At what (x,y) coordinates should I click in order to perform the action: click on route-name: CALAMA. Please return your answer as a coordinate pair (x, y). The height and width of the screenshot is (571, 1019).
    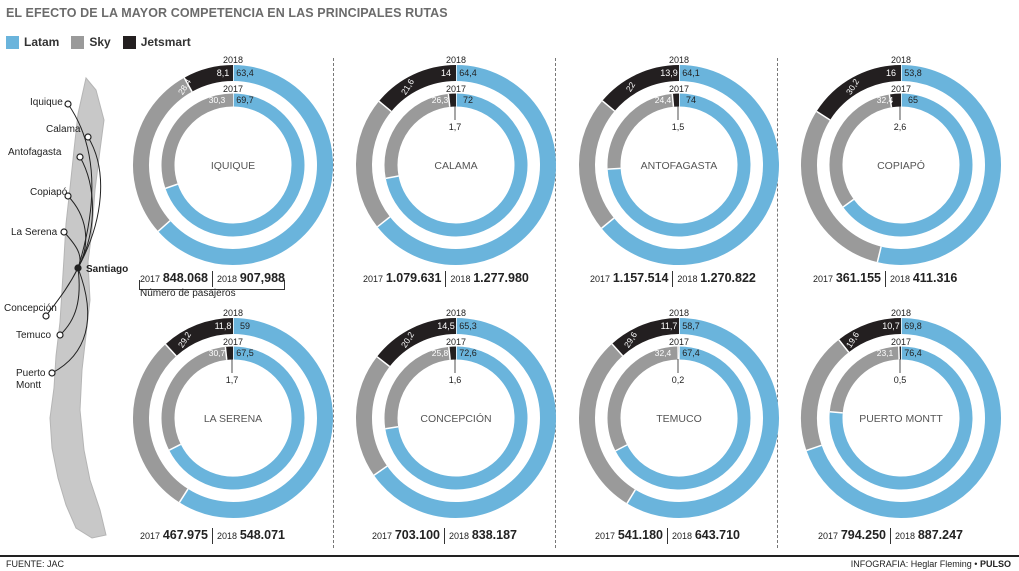
    Looking at the image, I should click on (455, 166).